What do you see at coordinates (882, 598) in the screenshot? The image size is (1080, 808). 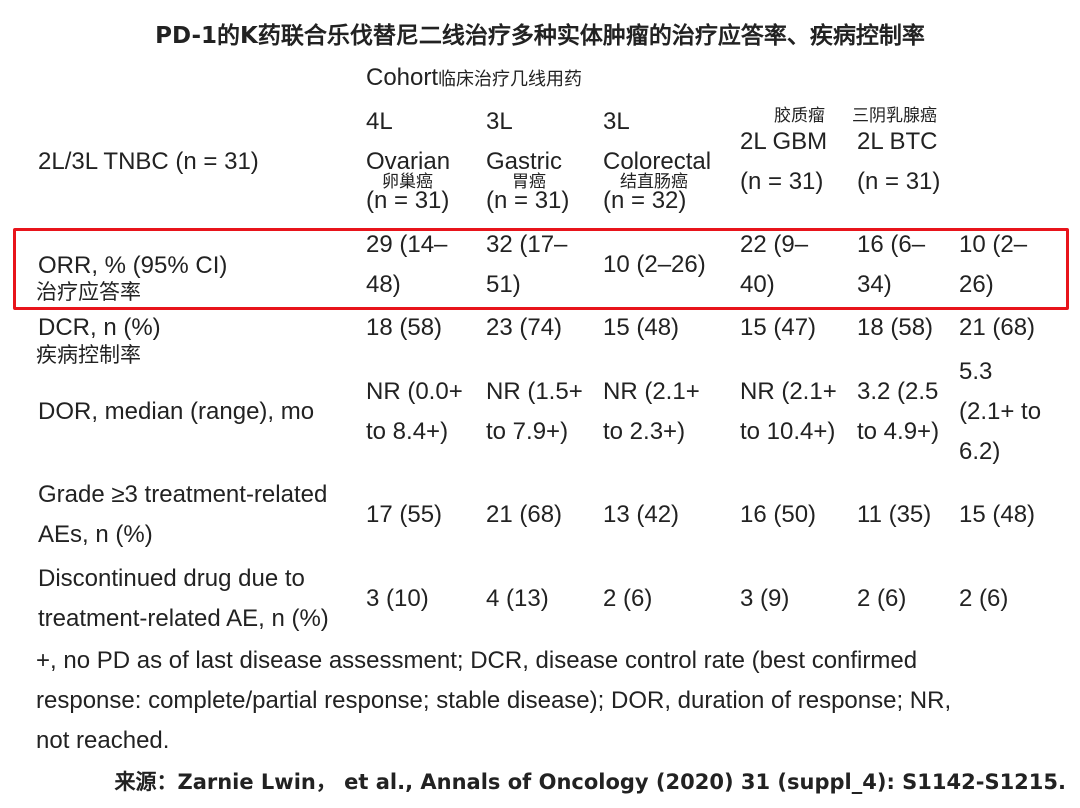 I see `discontinued-value-col5: 2 (6)` at bounding box center [882, 598].